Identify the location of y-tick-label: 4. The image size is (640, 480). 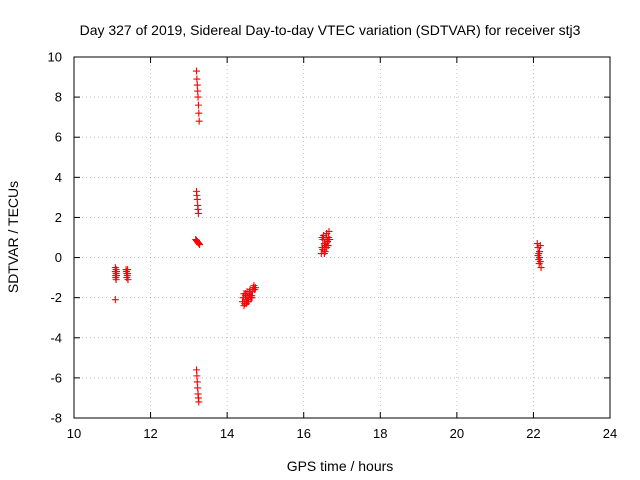
(58, 177).